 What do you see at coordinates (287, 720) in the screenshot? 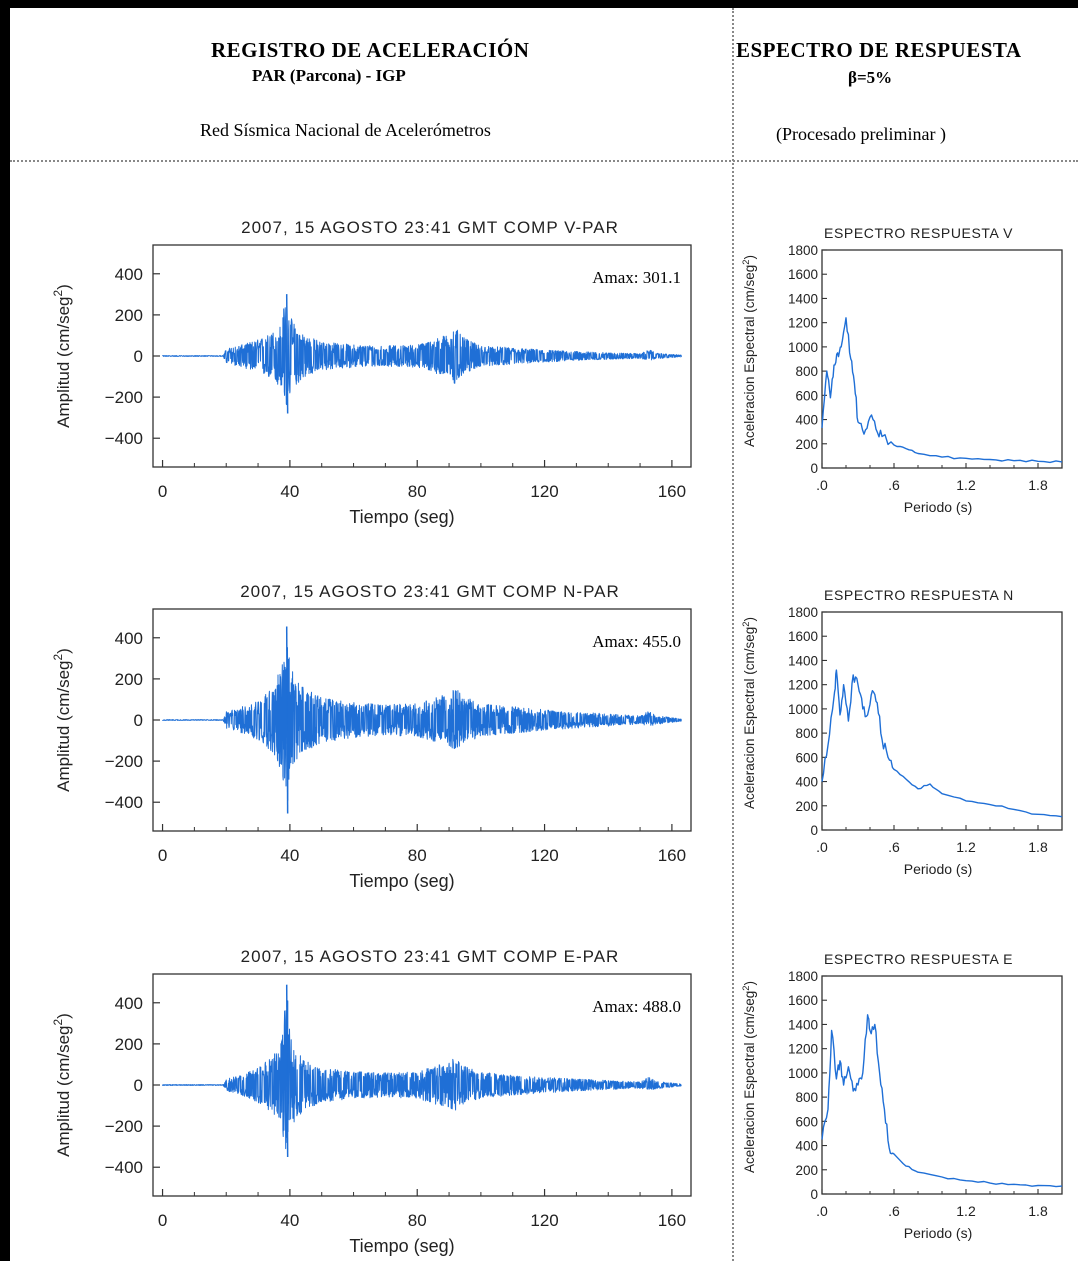
I see `peak-spike` at bounding box center [287, 720].